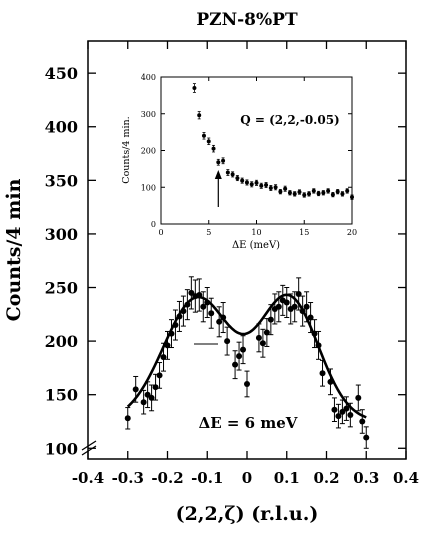 The image size is (436, 533). I want to click on main-title: PZN-8%PT, so click(247, 20).